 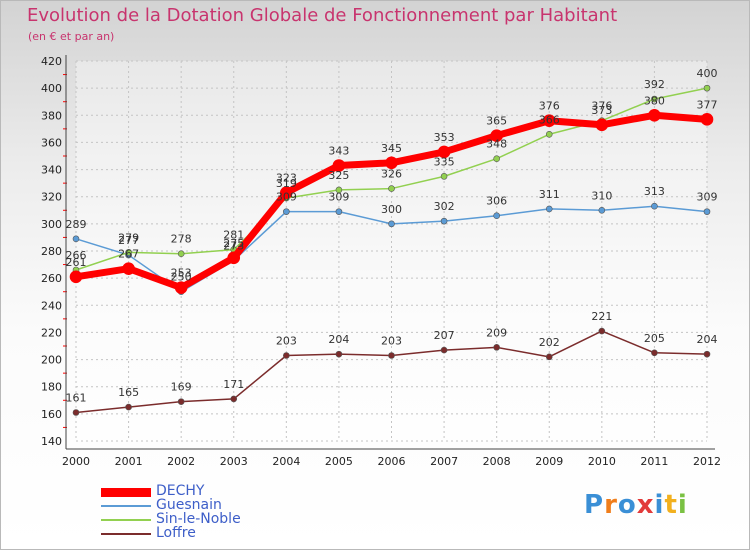 I want to click on legend-item-loffre: Loffre, so click(x=211, y=533).